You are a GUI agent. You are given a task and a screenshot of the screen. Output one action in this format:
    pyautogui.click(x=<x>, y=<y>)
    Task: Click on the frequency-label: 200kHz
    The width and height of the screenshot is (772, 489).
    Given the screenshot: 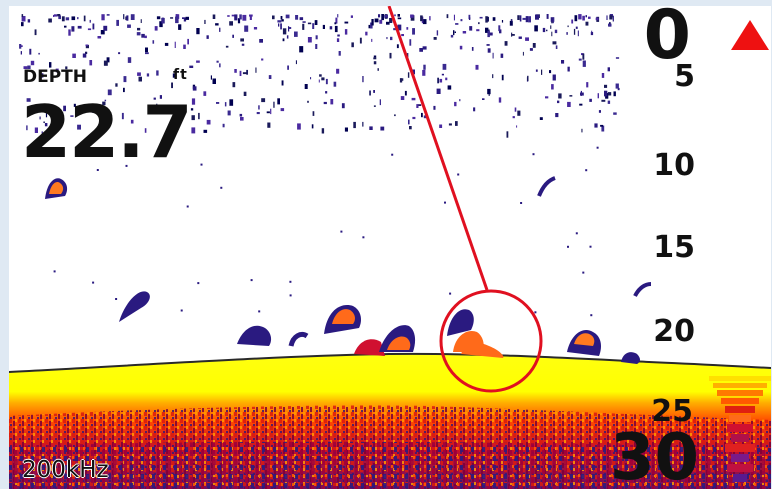 What is the action you would take?
    pyautogui.click(x=65, y=470)
    